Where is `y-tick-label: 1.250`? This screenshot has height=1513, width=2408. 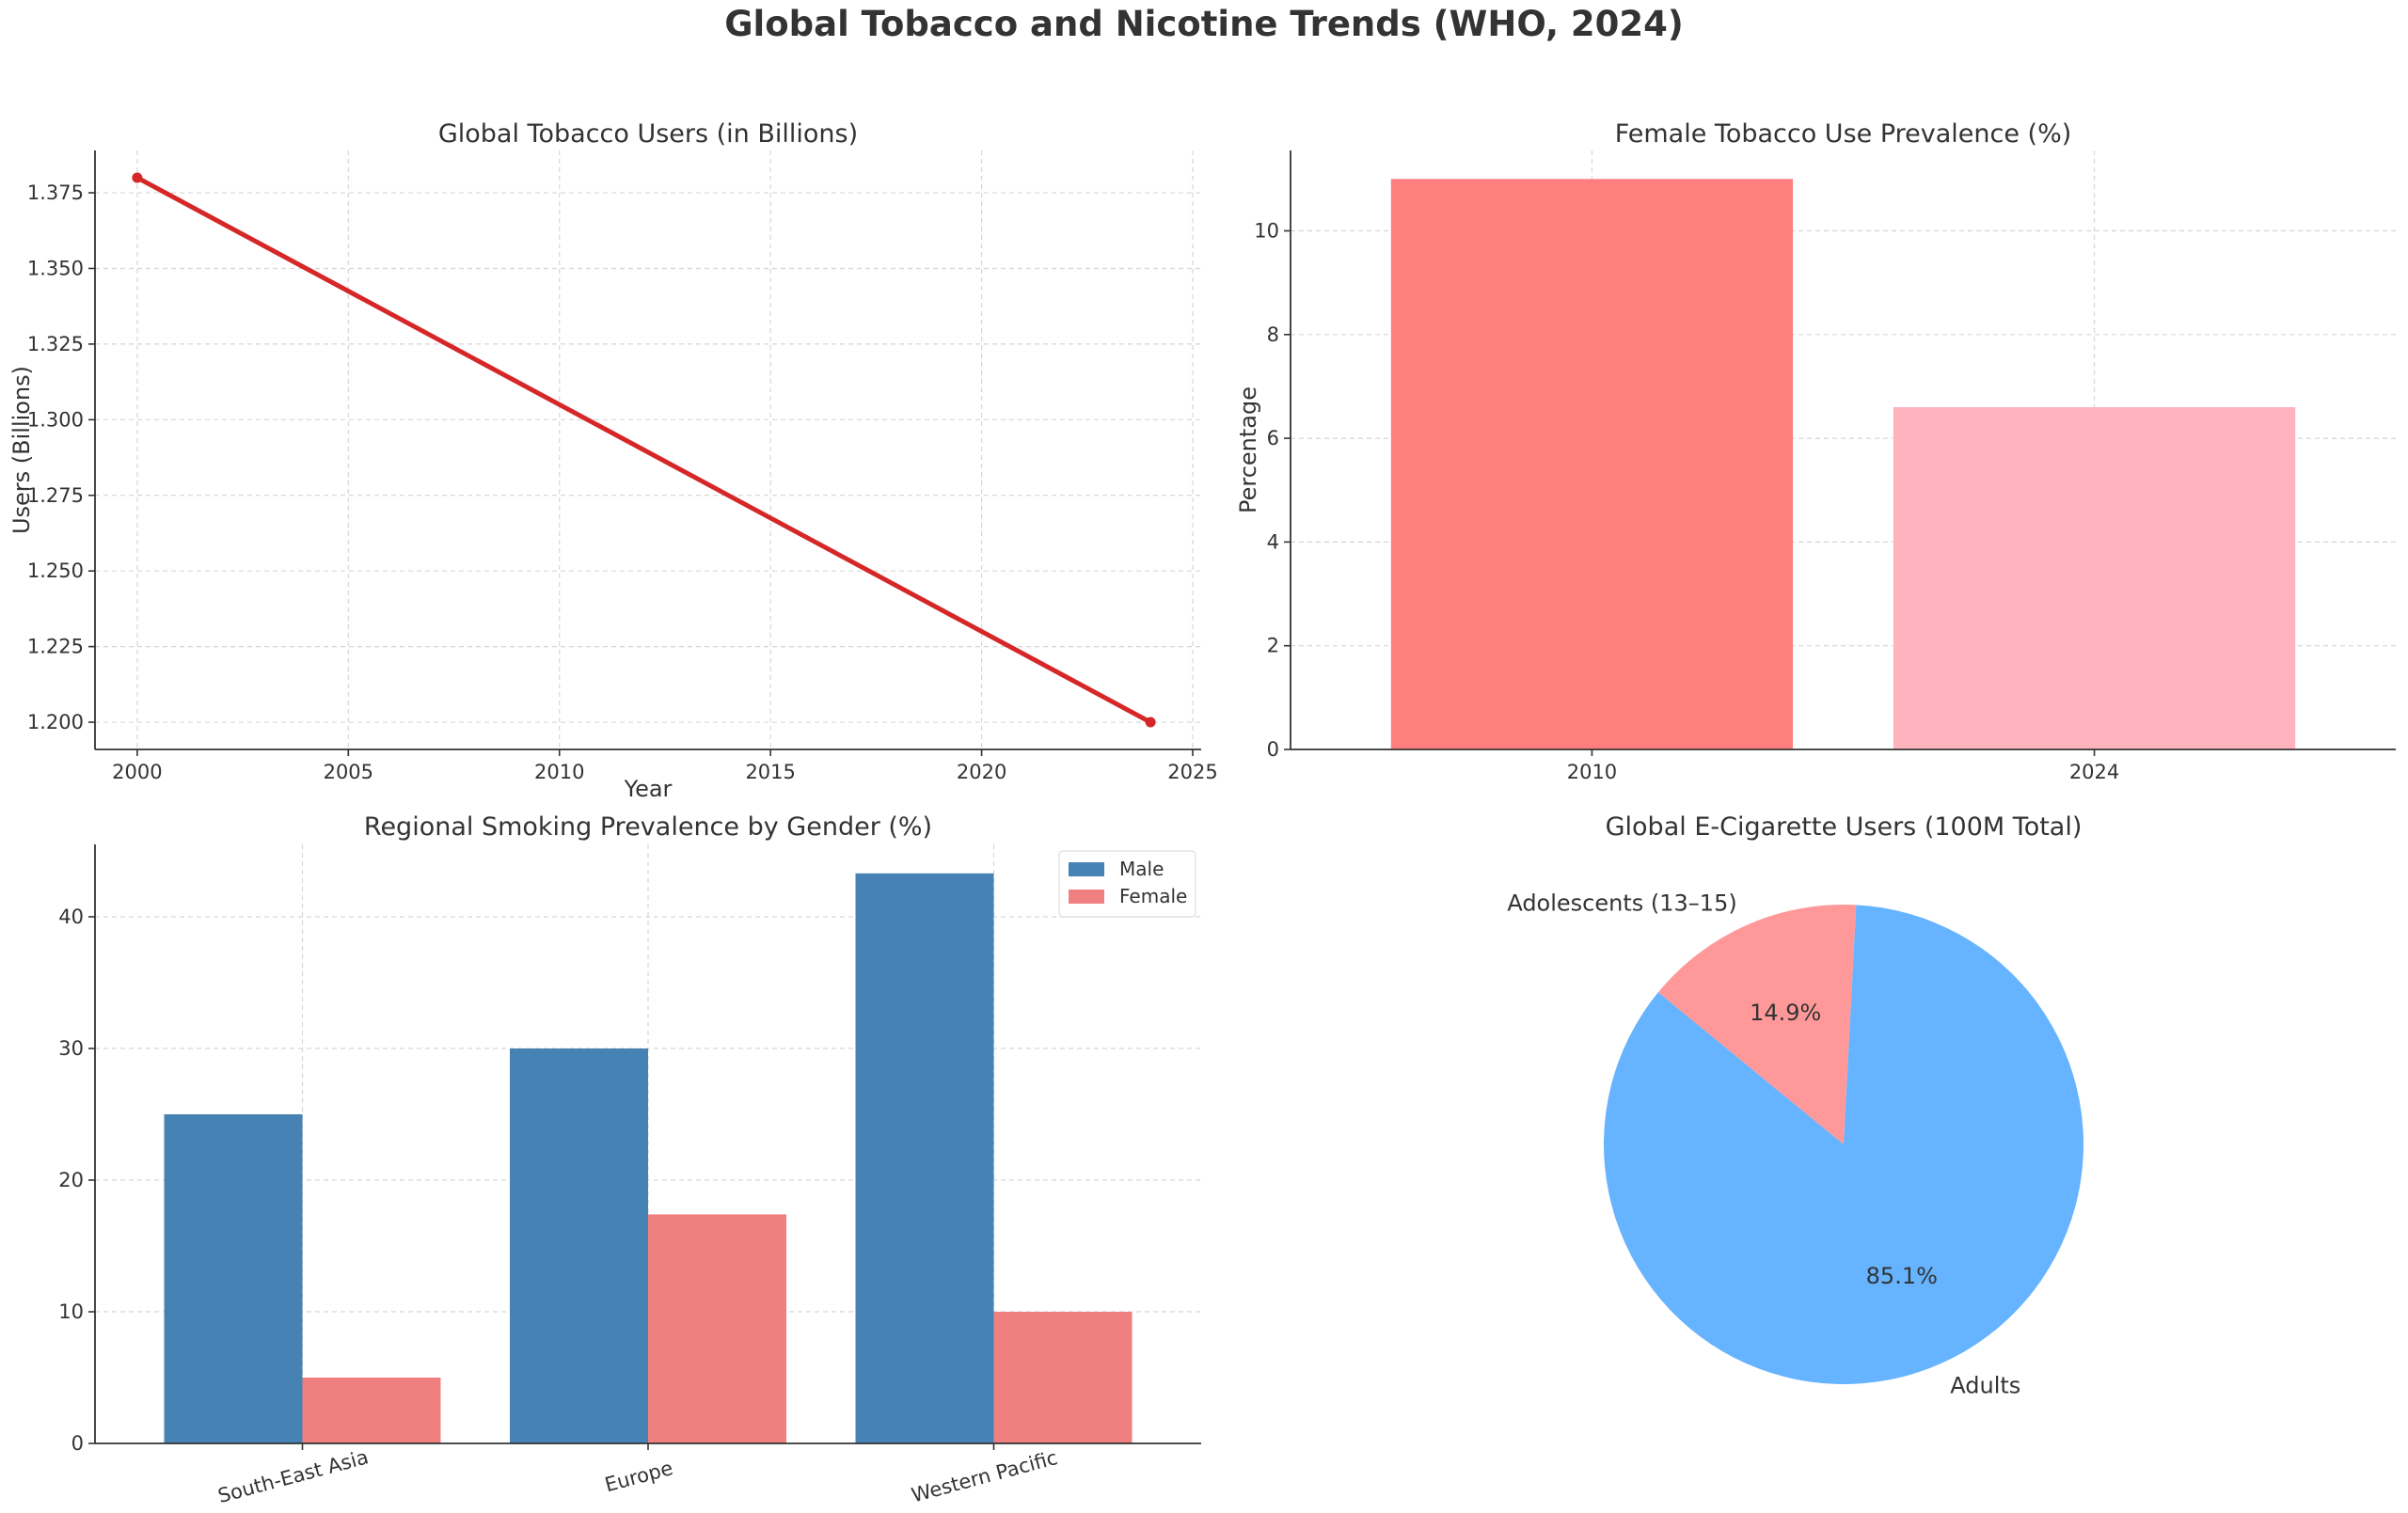 y-tick-label: 1.250 is located at coordinates (56, 570).